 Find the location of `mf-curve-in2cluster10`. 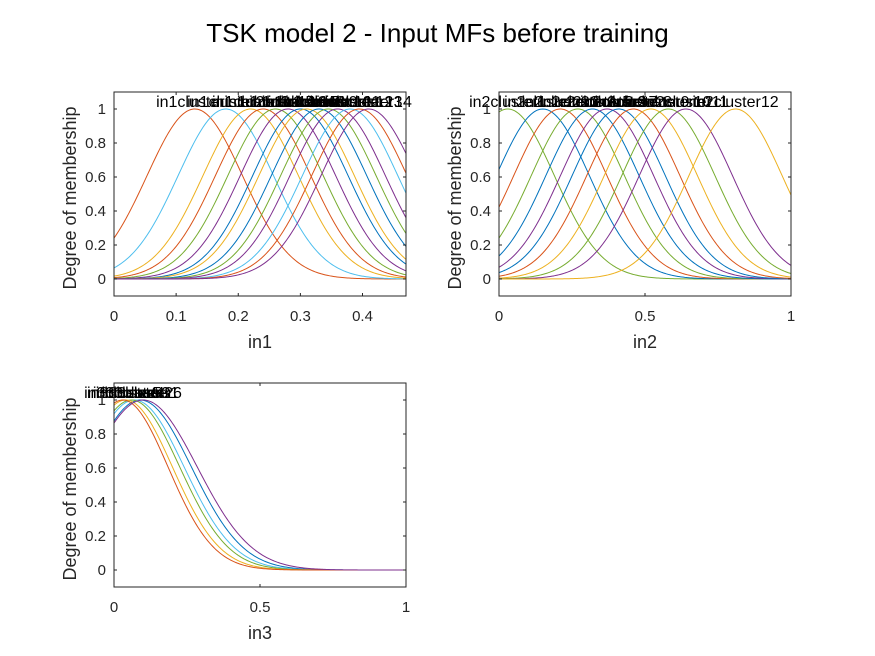

mf-curve-in2cluster10 is located at coordinates (645, 194).